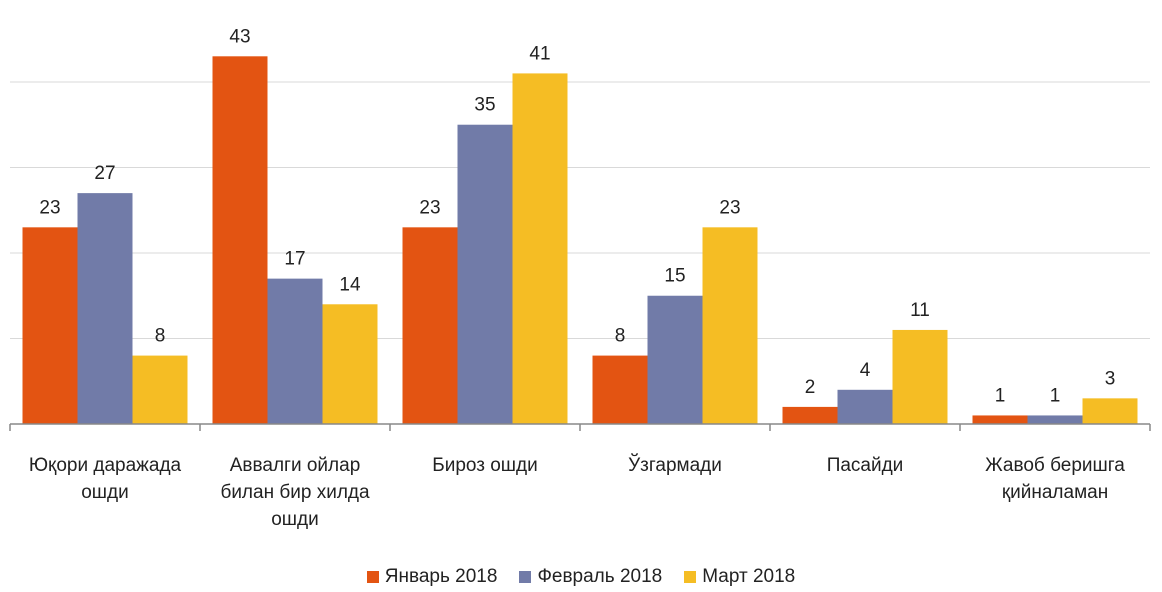  Describe the element at coordinates (920, 310) in the screenshot. I see `data-label: 11` at that location.